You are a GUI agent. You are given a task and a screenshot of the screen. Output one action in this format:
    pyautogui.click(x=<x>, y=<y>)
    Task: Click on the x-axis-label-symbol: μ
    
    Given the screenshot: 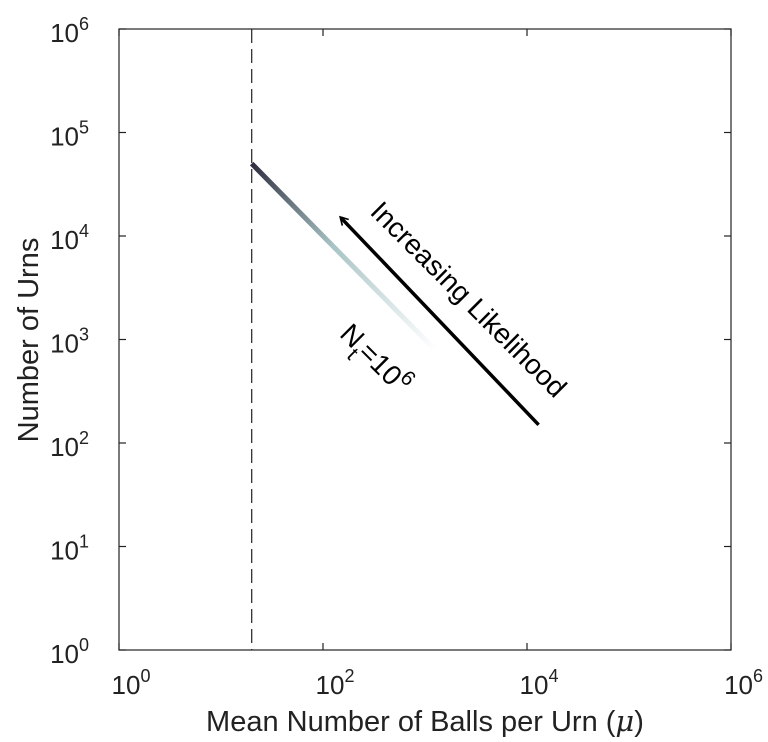 What is the action you would take?
    pyautogui.click(x=624, y=721)
    